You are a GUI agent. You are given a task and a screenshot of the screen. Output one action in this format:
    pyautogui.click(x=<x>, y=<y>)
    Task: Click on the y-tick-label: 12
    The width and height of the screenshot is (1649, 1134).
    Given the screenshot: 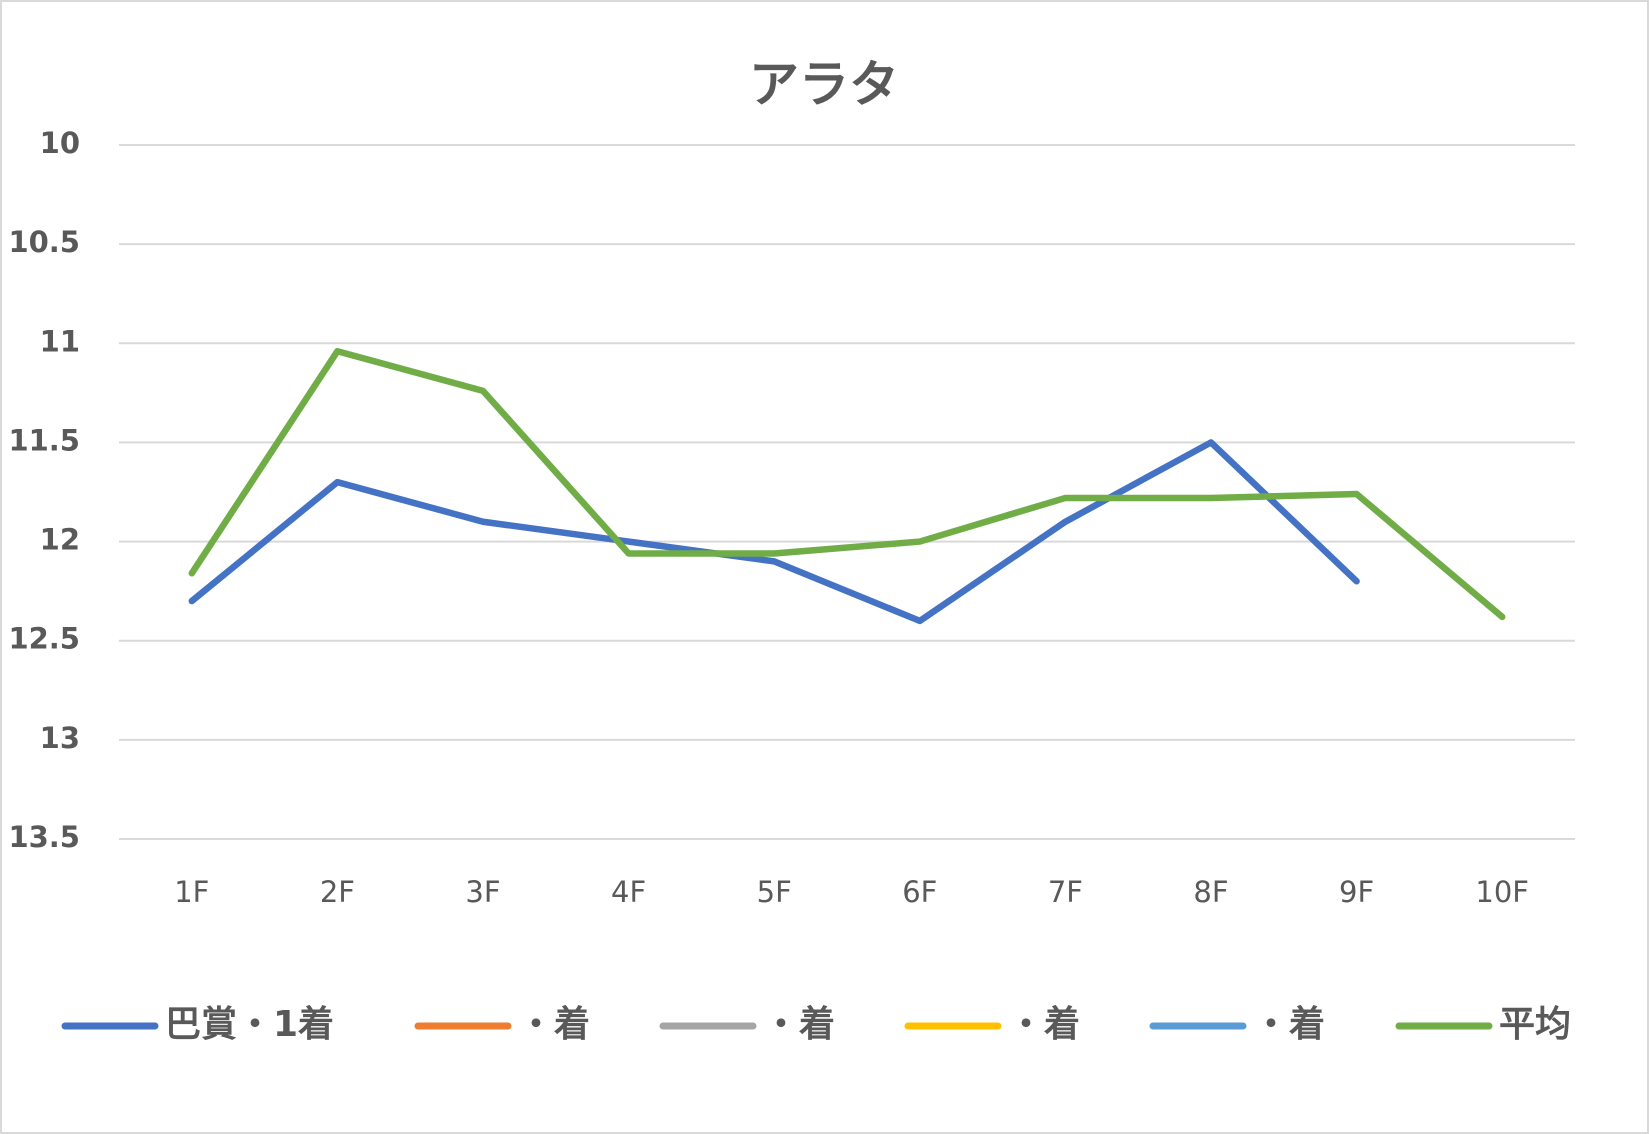 What is the action you would take?
    pyautogui.click(x=60, y=540)
    